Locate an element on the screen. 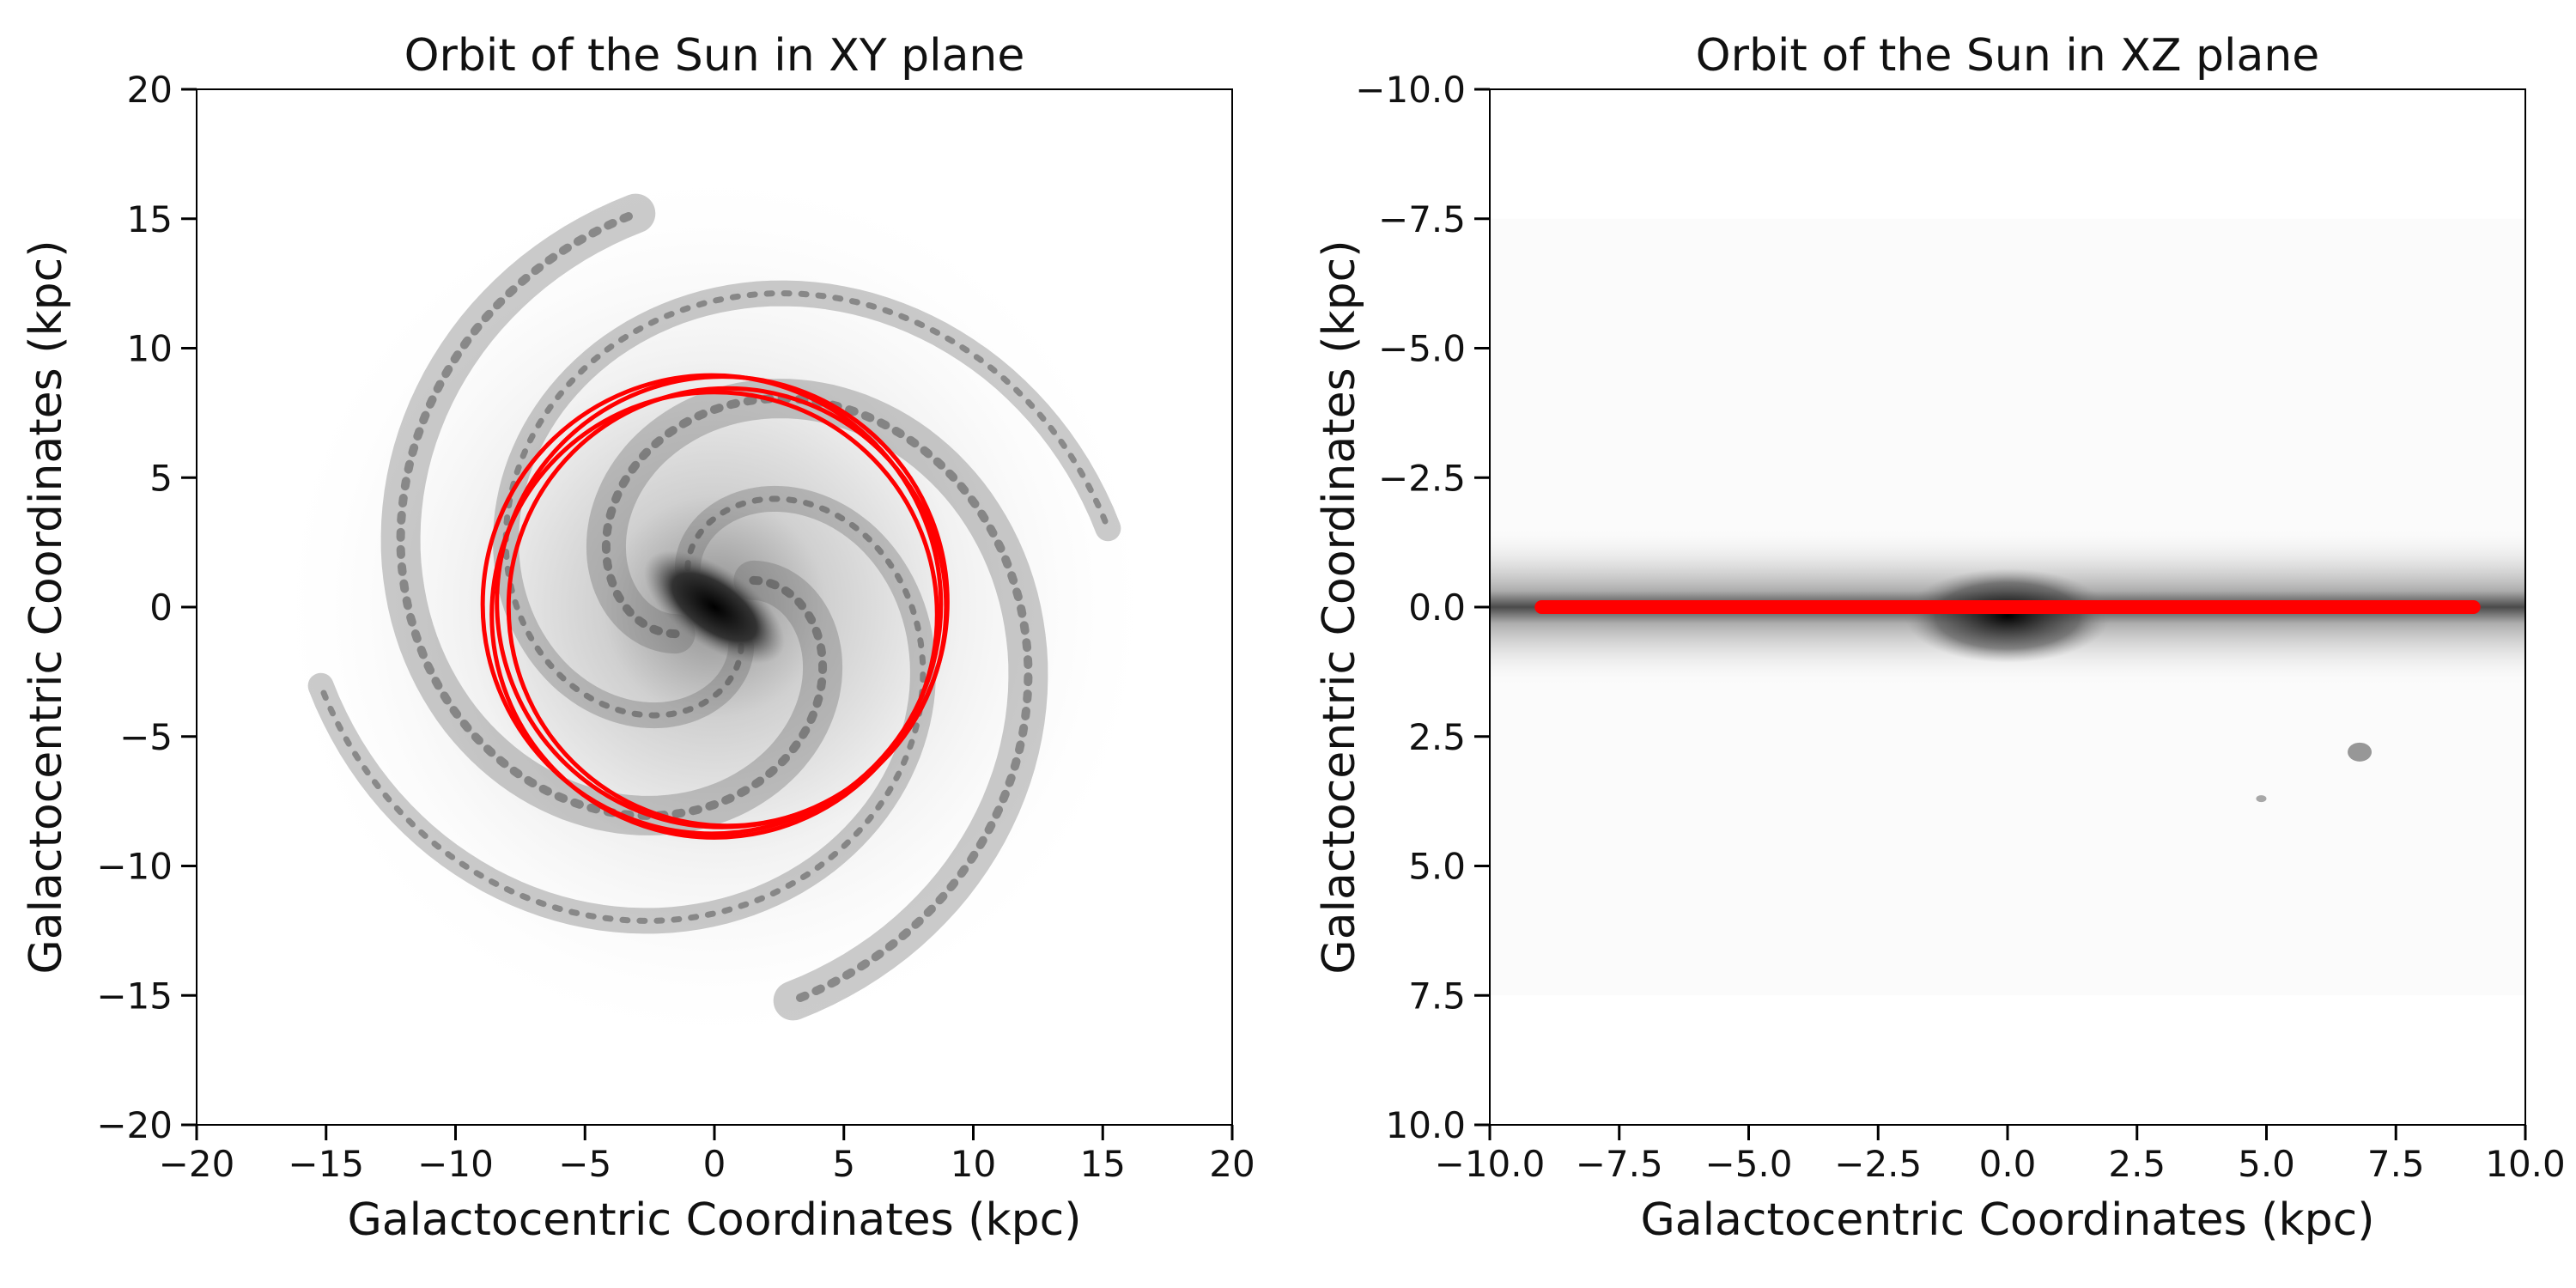 This screenshot has width=2576, height=1288. x-tick-label: −7.5 is located at coordinates (1620, 1164).